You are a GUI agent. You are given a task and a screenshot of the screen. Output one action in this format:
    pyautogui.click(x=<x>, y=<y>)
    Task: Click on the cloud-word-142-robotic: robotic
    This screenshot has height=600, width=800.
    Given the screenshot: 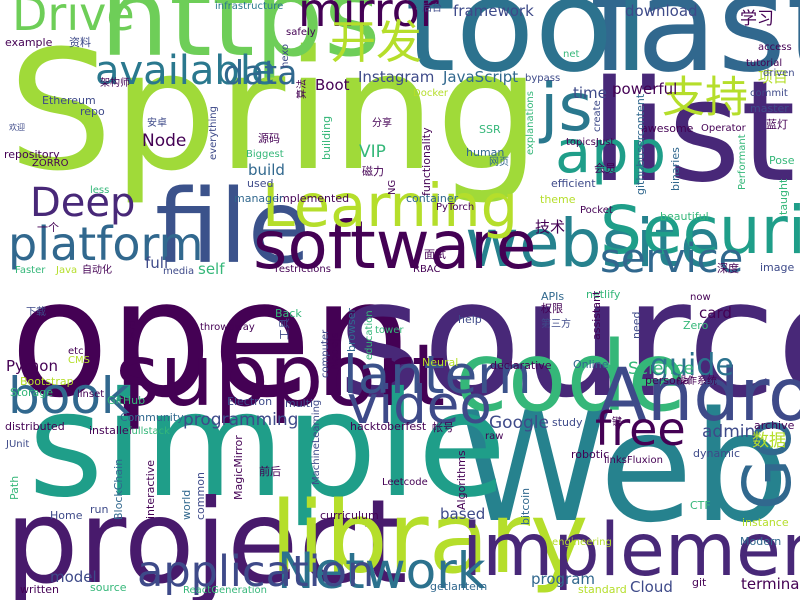 What is the action you would take?
    pyautogui.click(x=590, y=454)
    